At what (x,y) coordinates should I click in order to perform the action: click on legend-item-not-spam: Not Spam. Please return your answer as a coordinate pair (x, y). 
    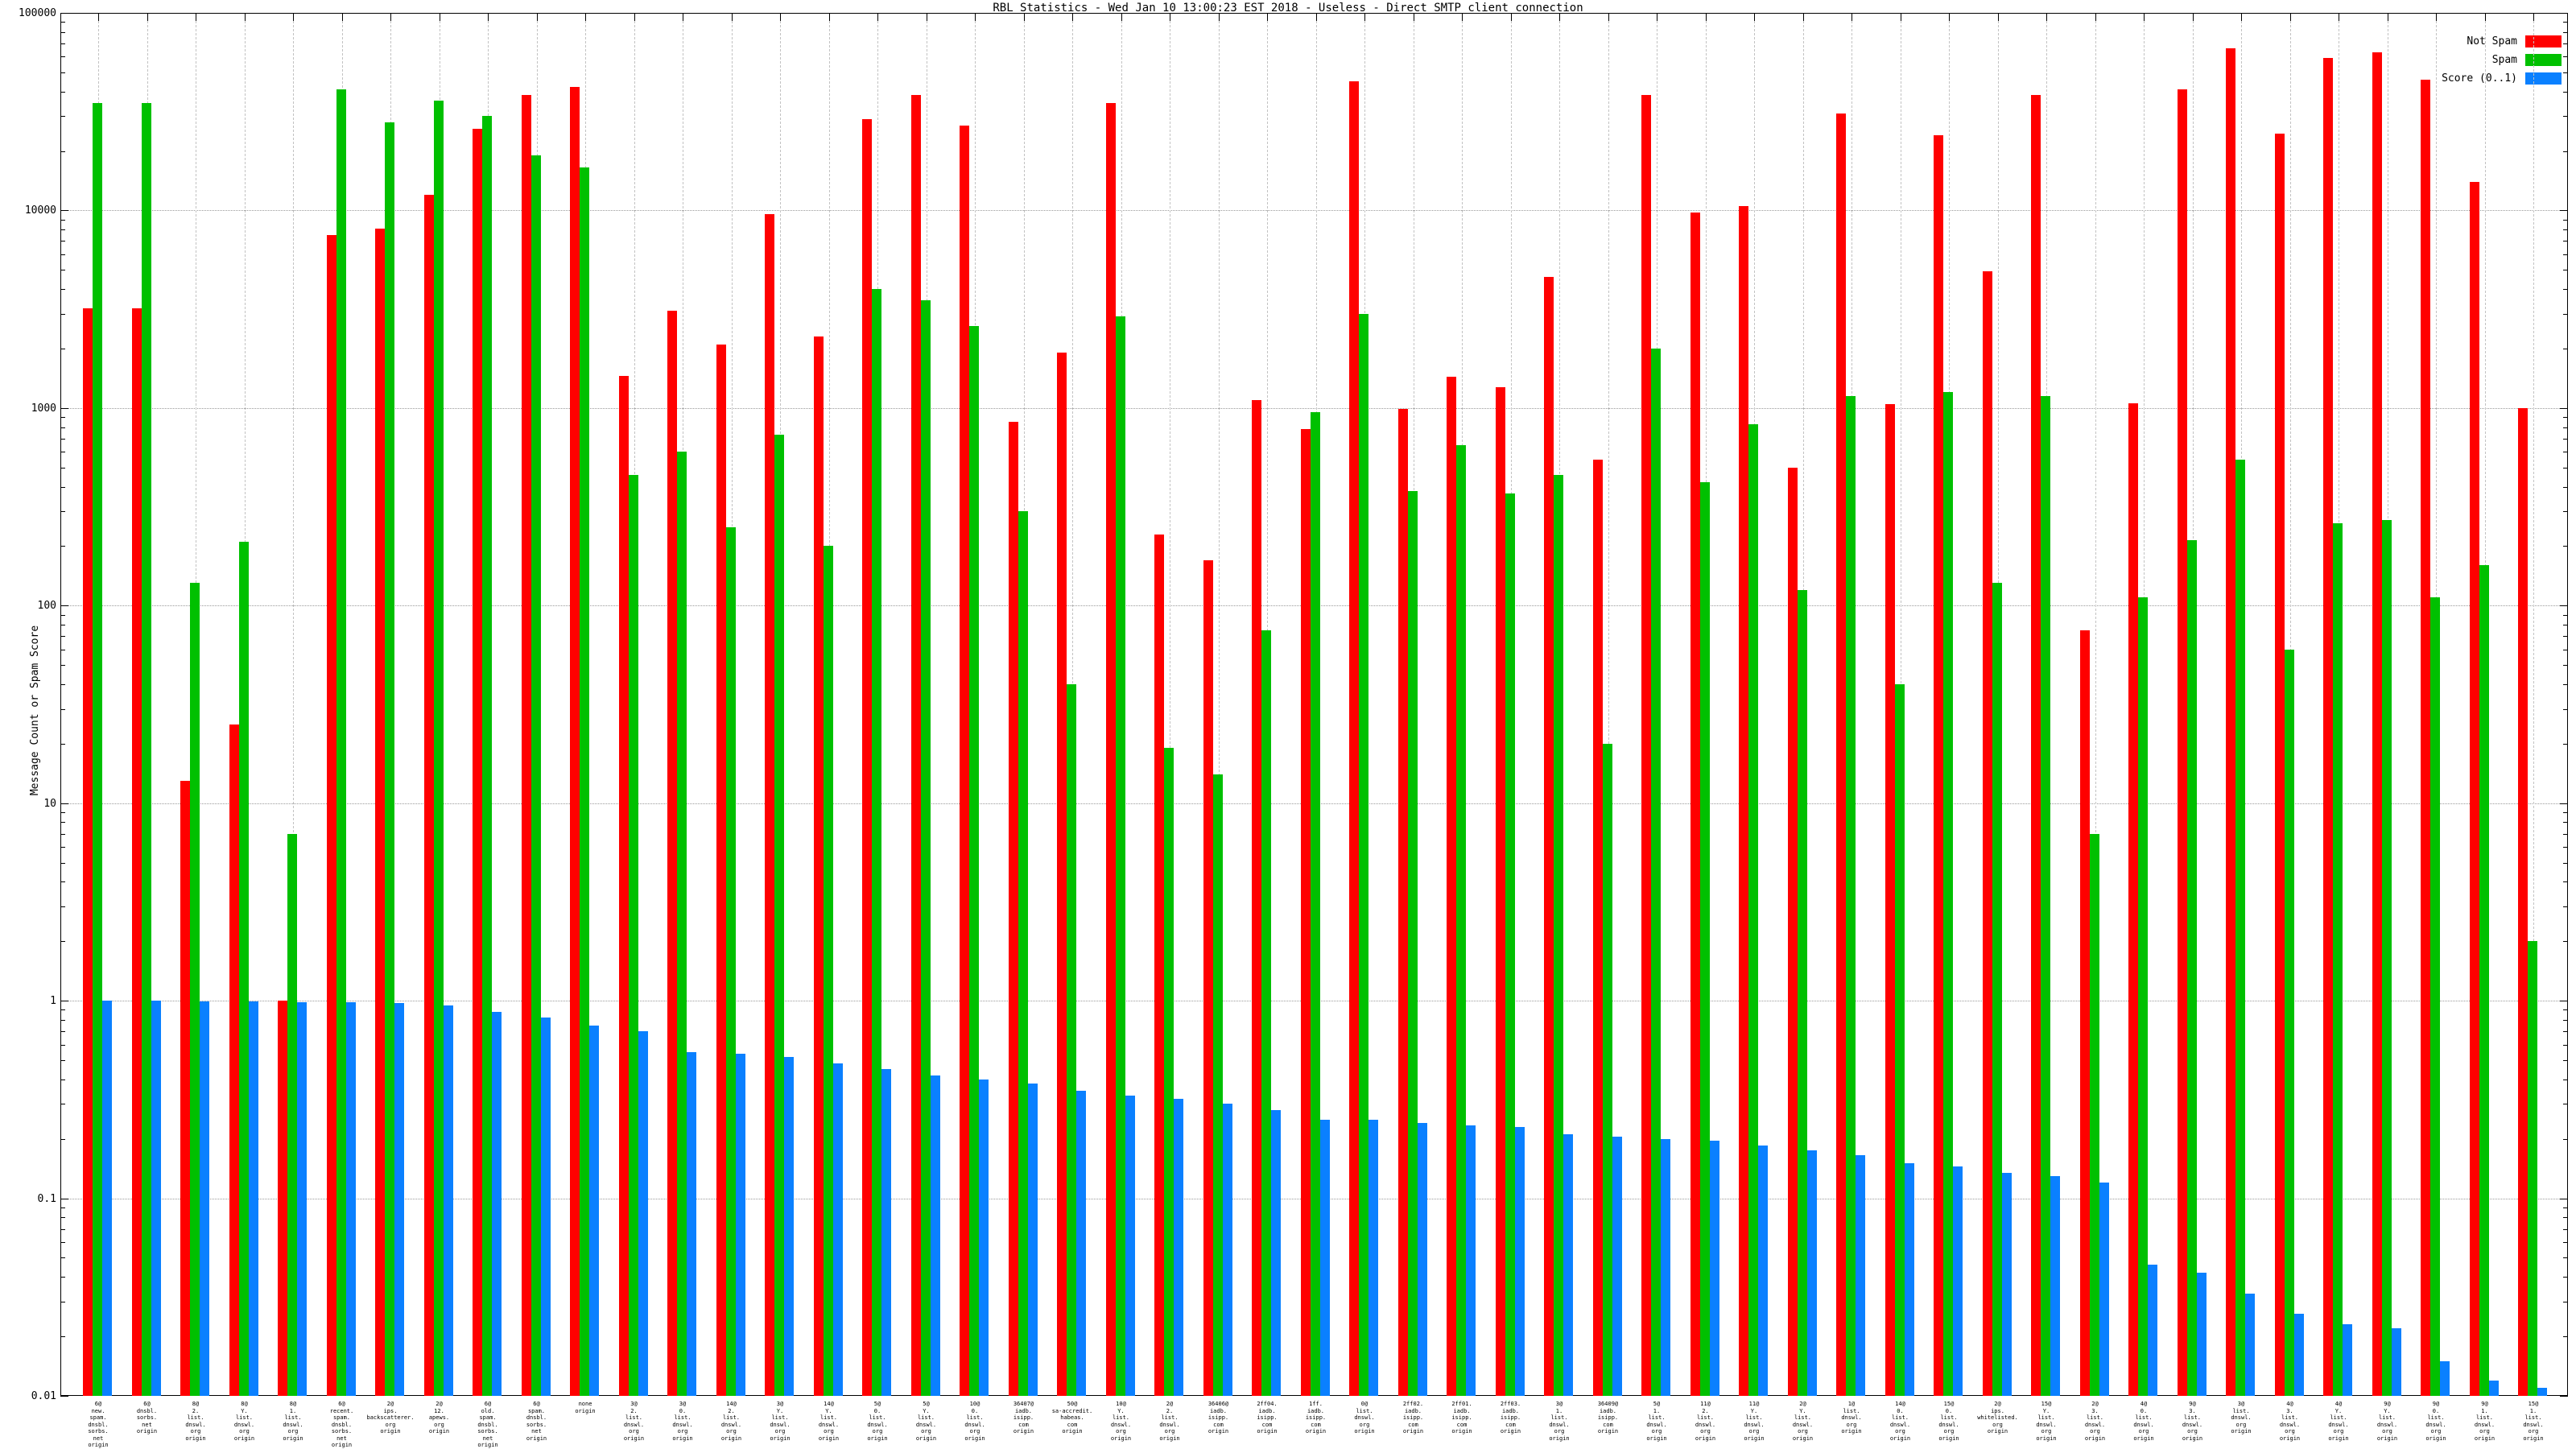
    Looking at the image, I should click on (2502, 41).